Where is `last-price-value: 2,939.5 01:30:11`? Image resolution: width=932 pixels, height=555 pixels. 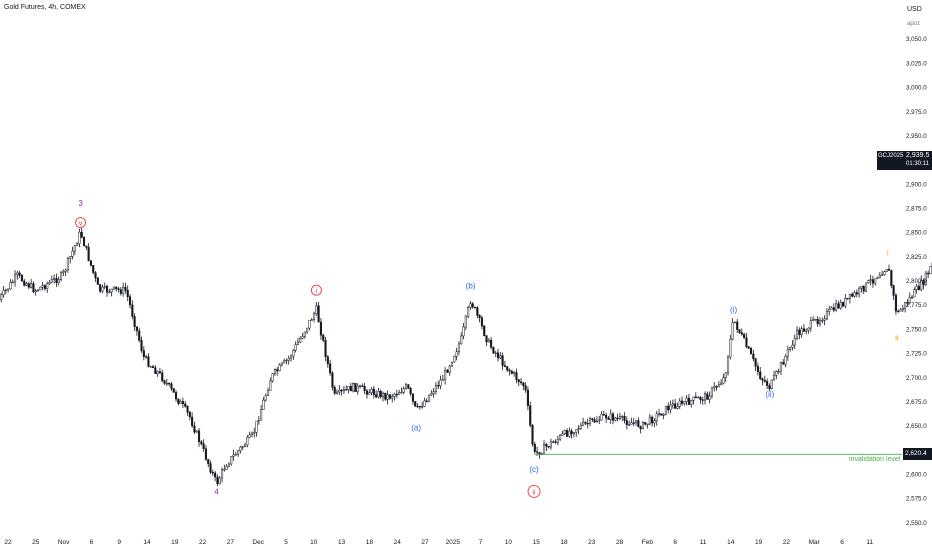
last-price-value: 2,939.5 01:30:11 is located at coordinates (918, 160).